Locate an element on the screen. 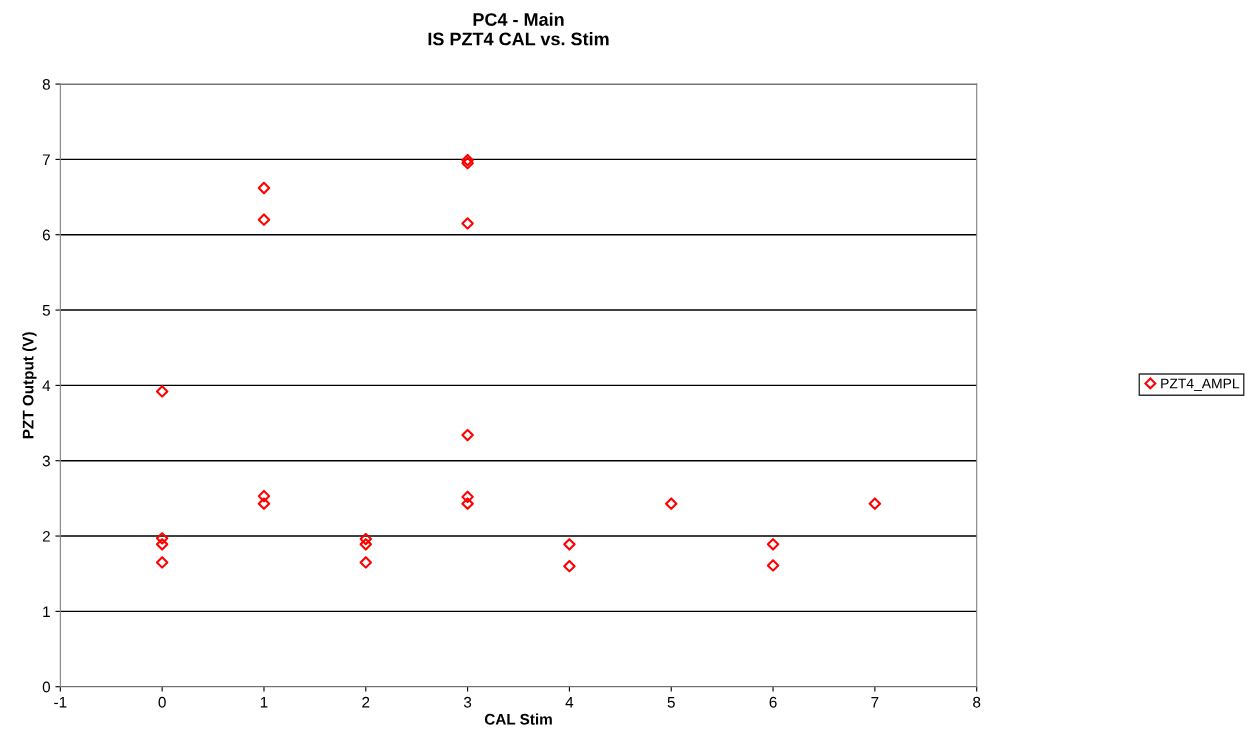 The width and height of the screenshot is (1257, 744). y-tick-label: 5 is located at coordinates (46, 310).